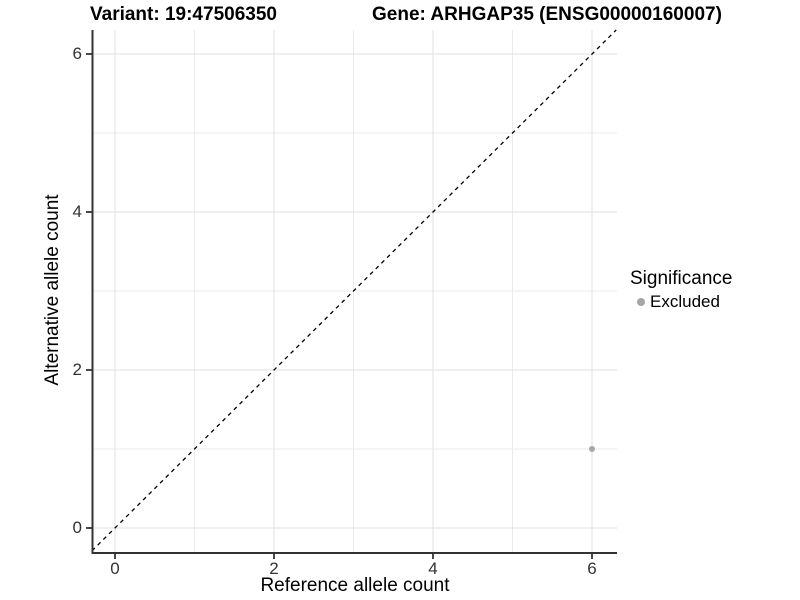 The width and height of the screenshot is (800, 600). What do you see at coordinates (115, 568) in the screenshot?
I see `x-tick-label-0: 0` at bounding box center [115, 568].